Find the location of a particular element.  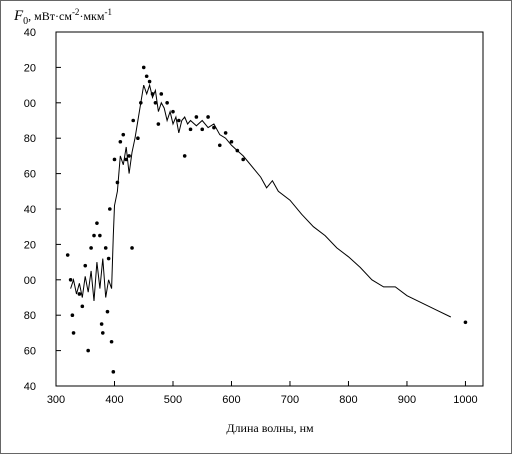

x-tick-label: 300 is located at coordinates (56, 400).